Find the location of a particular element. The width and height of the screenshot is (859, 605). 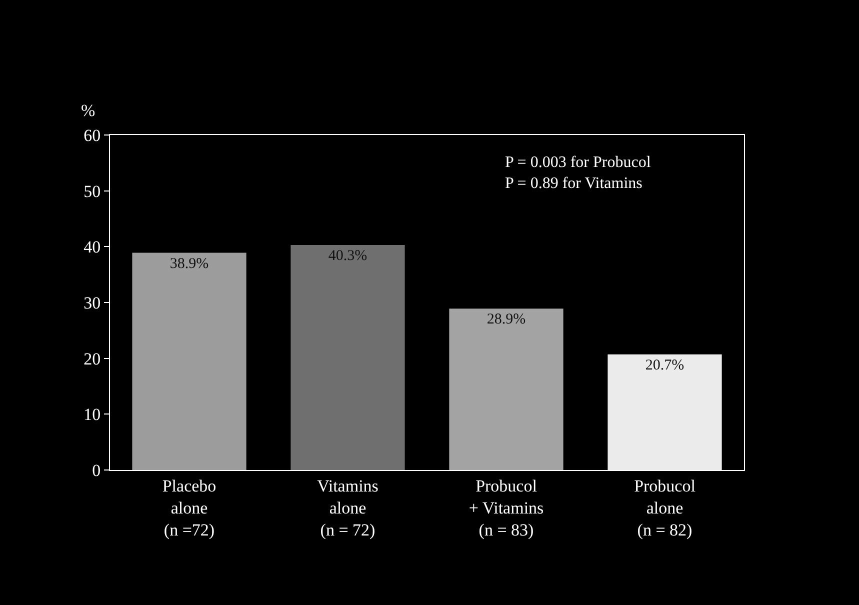

x-tick-label: Probucol alone (n = 82) is located at coordinates (665, 508).